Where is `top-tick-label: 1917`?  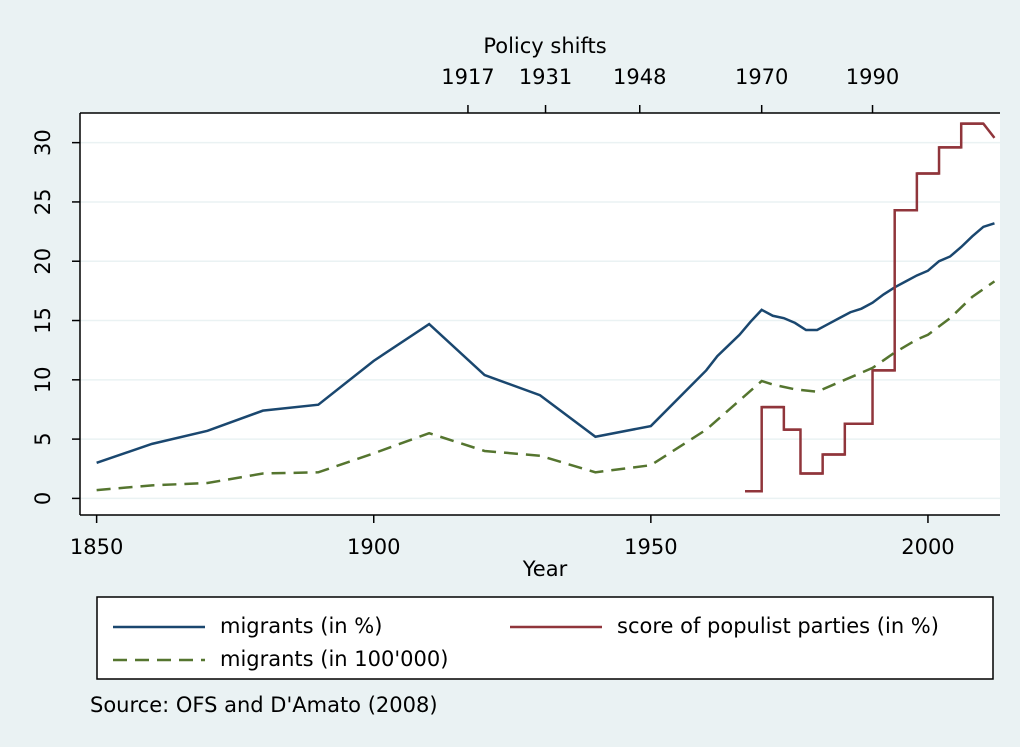 top-tick-label: 1917 is located at coordinates (467, 77).